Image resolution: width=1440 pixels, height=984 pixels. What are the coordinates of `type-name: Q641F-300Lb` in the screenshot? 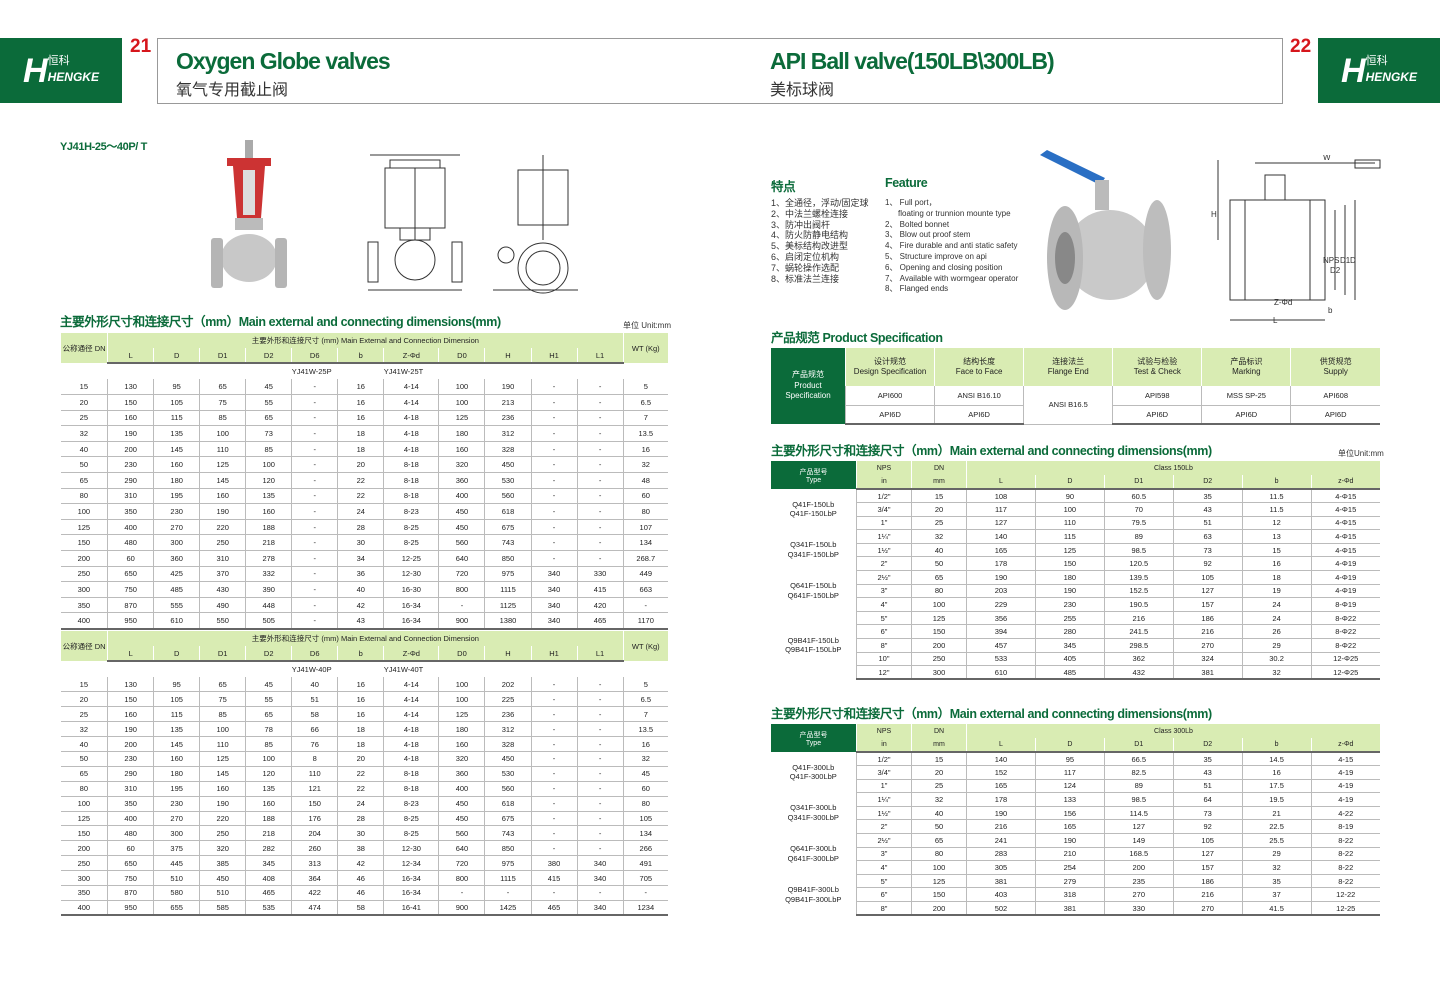 It's located at (813, 849).